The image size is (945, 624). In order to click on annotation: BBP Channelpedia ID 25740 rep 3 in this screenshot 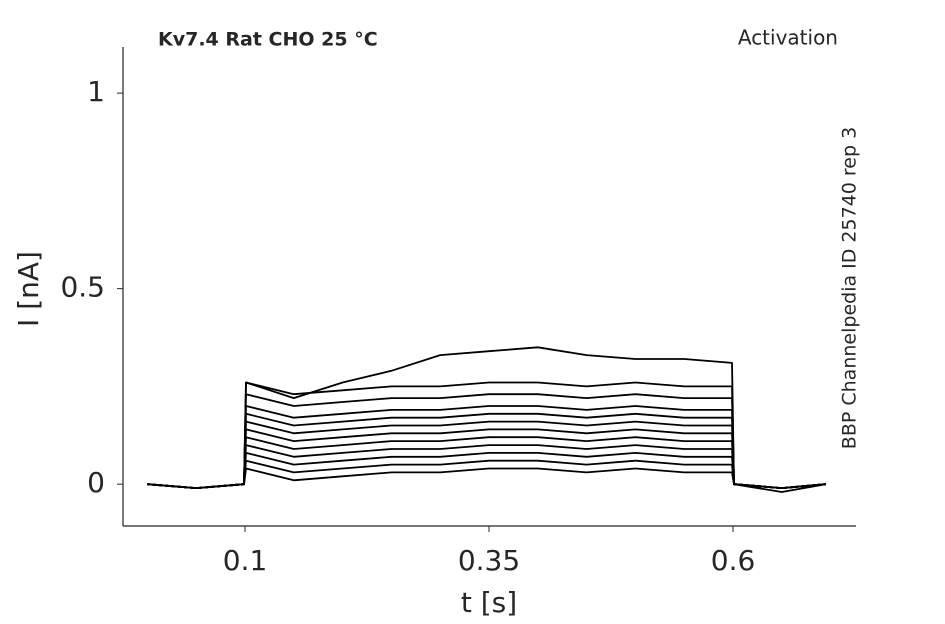, I will do `click(850, 288)`.